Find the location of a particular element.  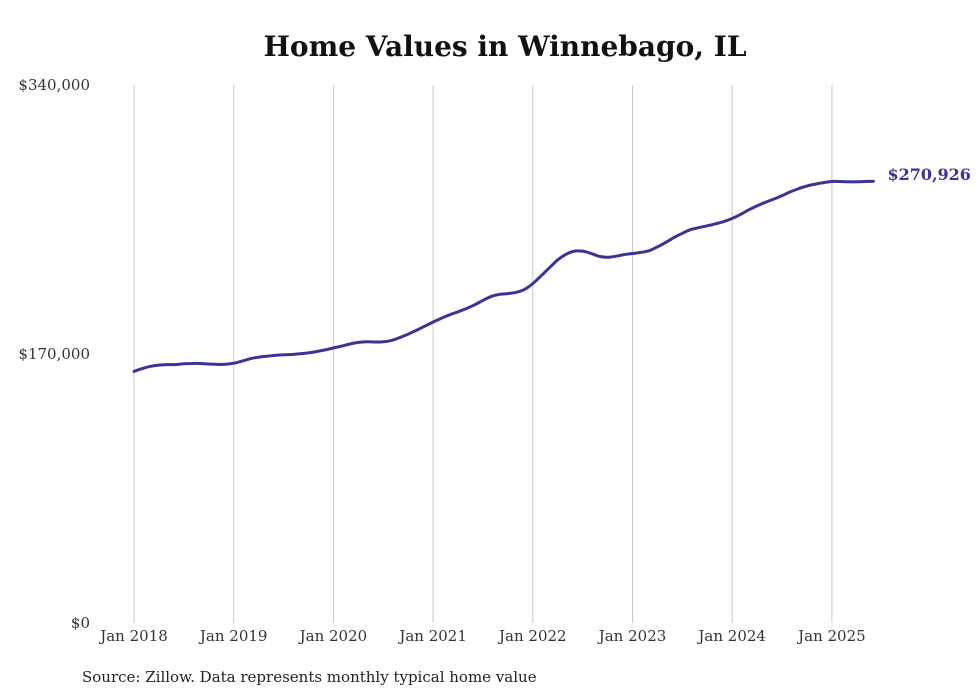

y-axis-ticks: $0 $170,000 $340,000 is located at coordinates (54, 354).